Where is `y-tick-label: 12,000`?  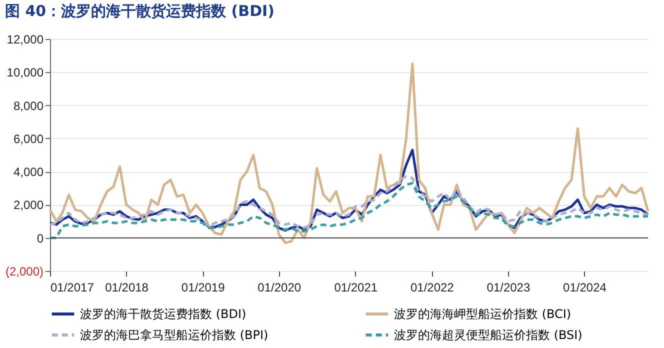 y-tick-label: 12,000 is located at coordinates (25, 39).